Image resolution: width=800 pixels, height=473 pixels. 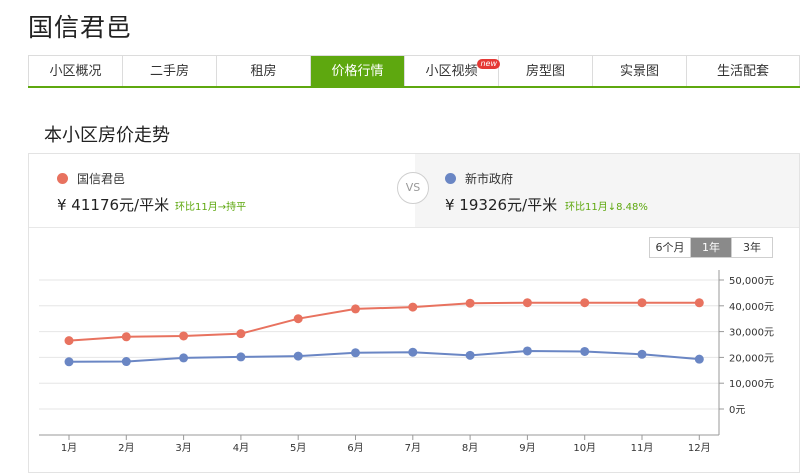 I want to click on x-tick-label: 1月, so click(x=69, y=448).